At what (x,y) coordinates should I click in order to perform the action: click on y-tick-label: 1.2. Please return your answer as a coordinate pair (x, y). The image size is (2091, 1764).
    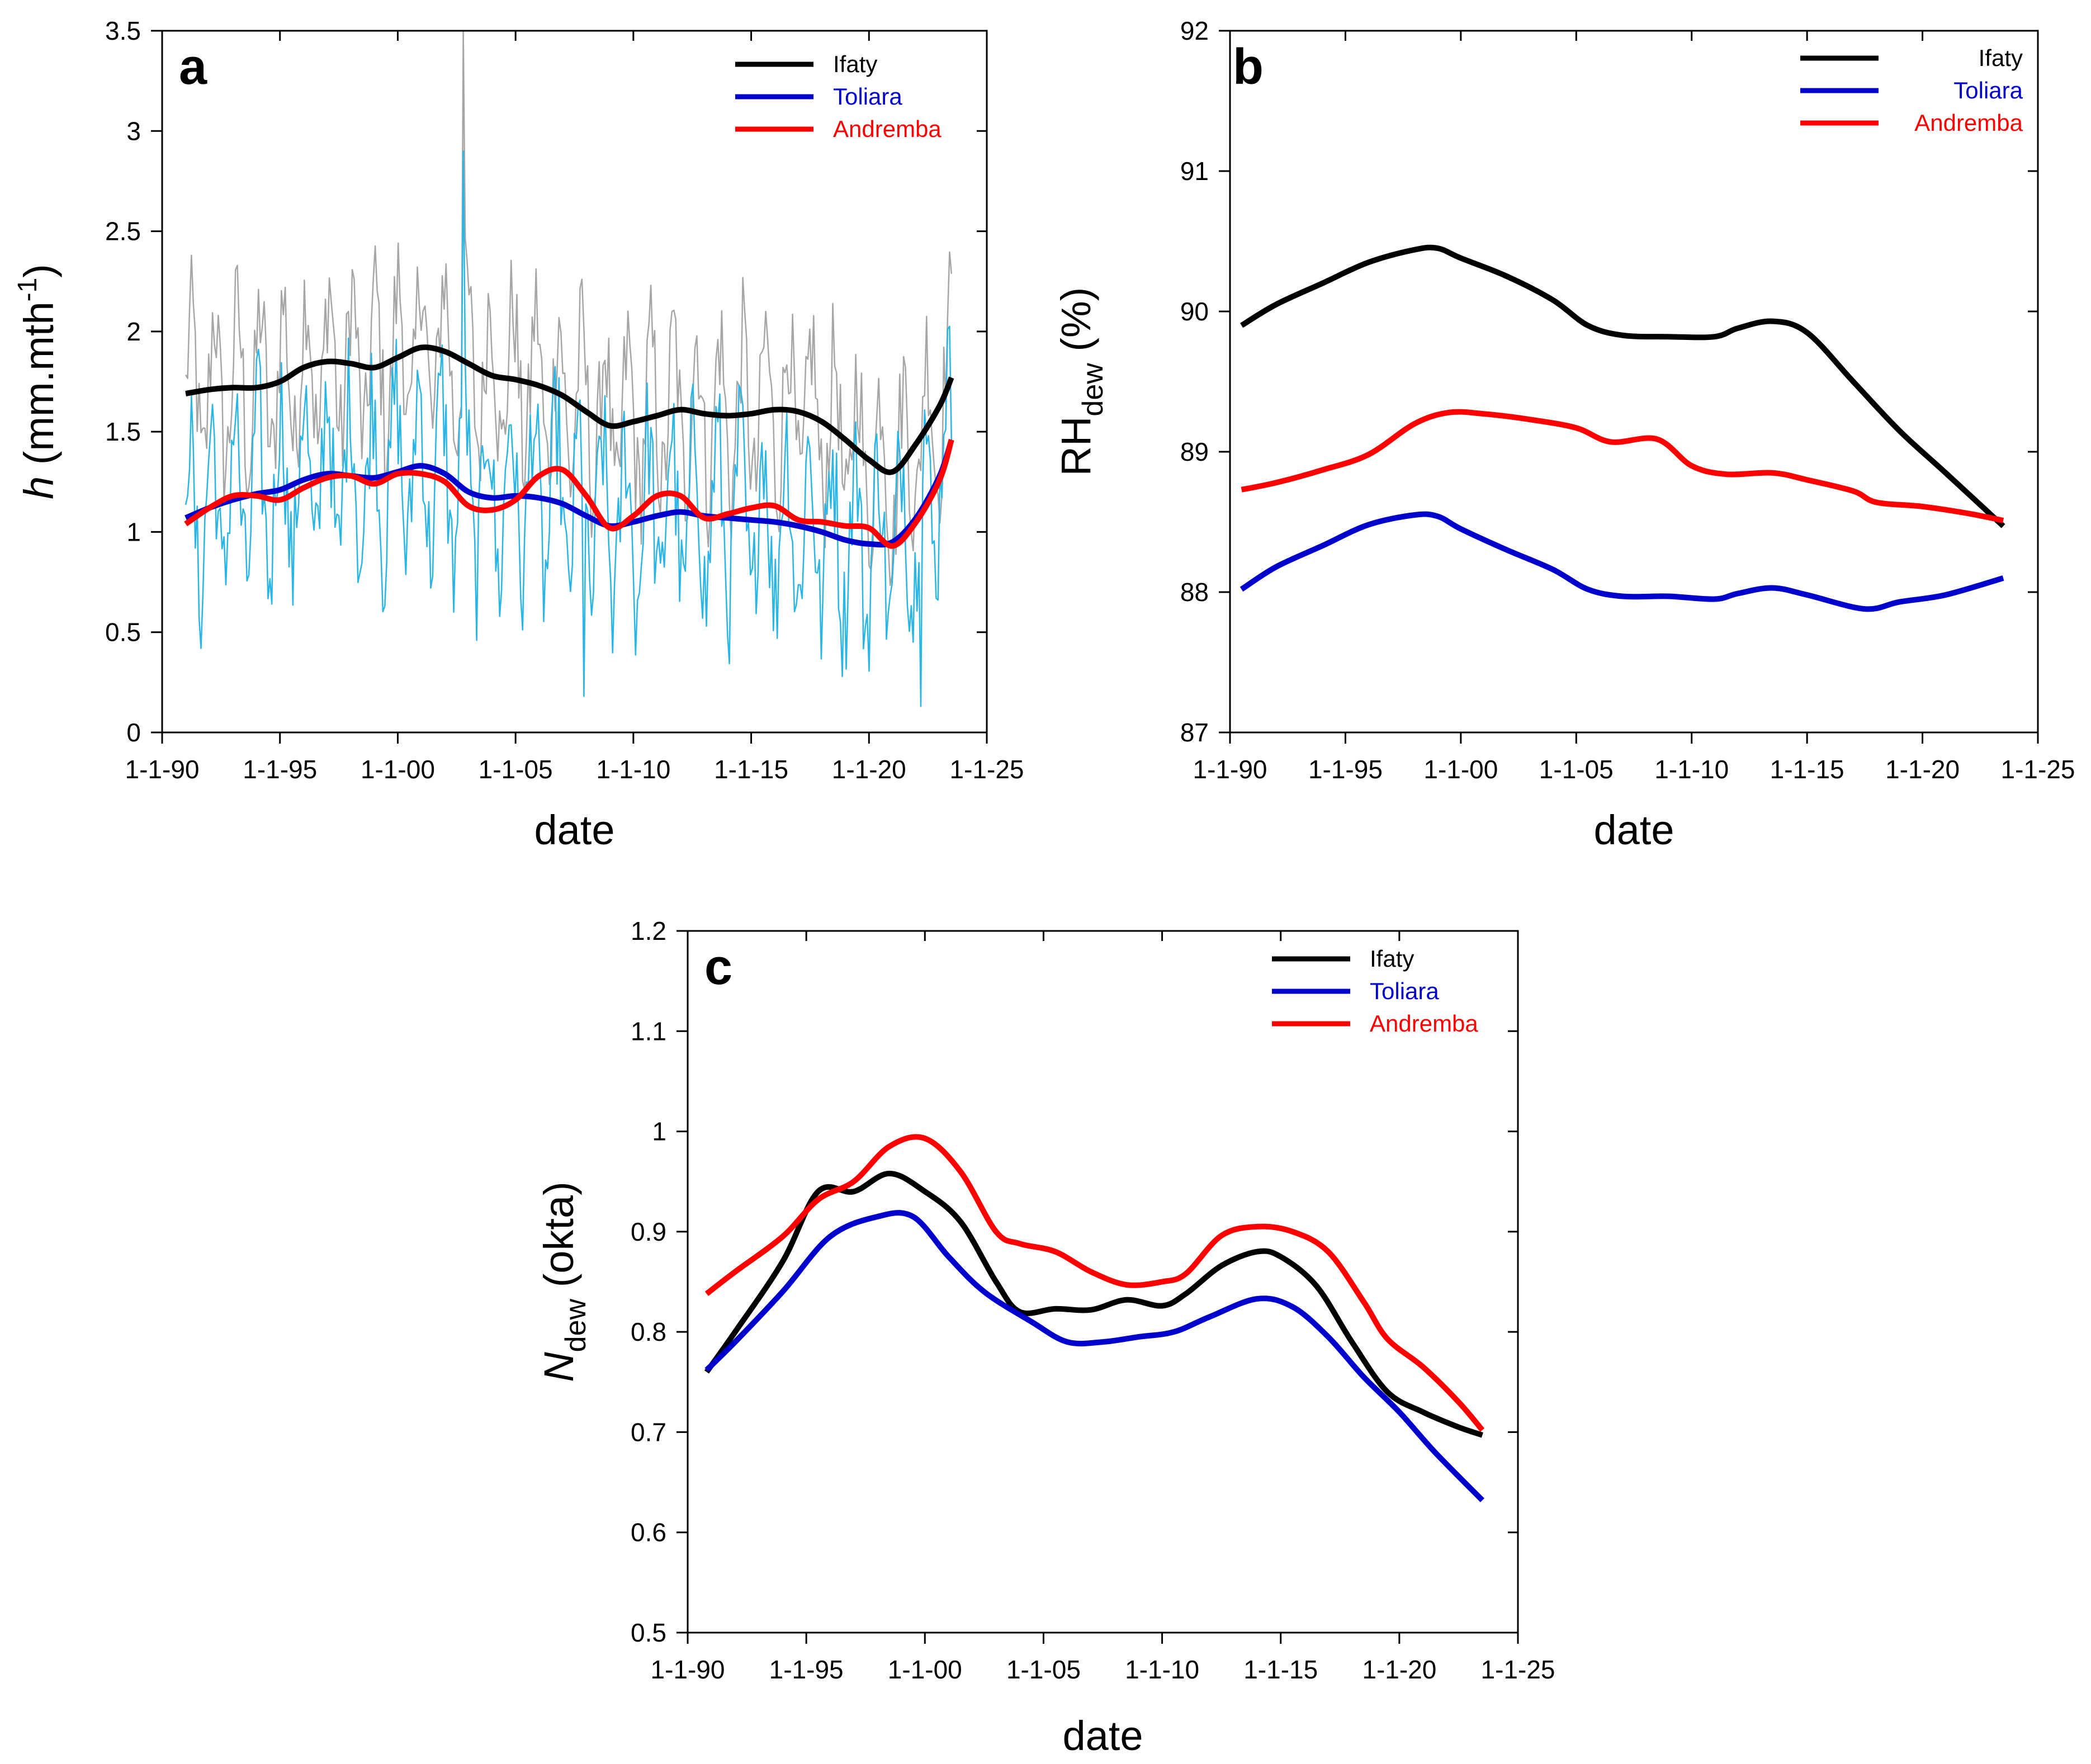
    Looking at the image, I should click on (648, 930).